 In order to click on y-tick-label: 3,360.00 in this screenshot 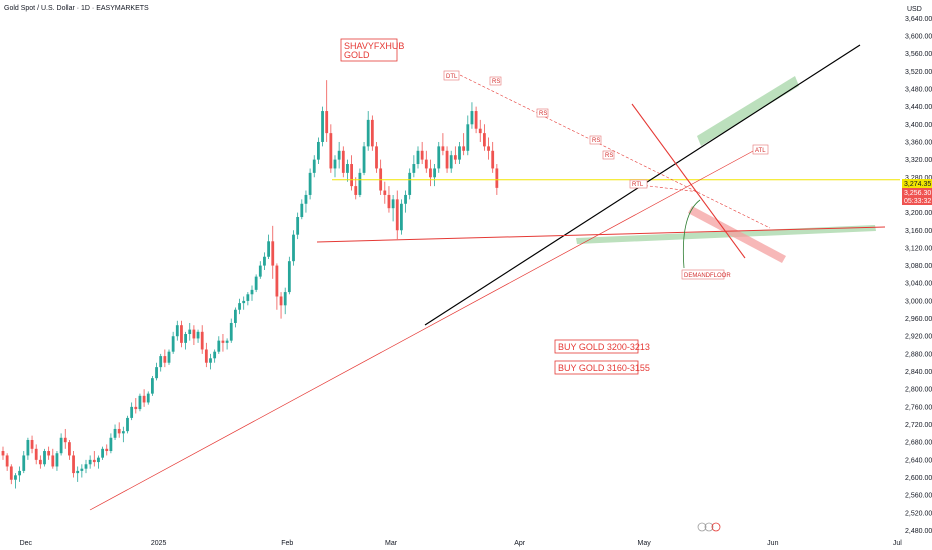, I will do `click(918, 142)`.